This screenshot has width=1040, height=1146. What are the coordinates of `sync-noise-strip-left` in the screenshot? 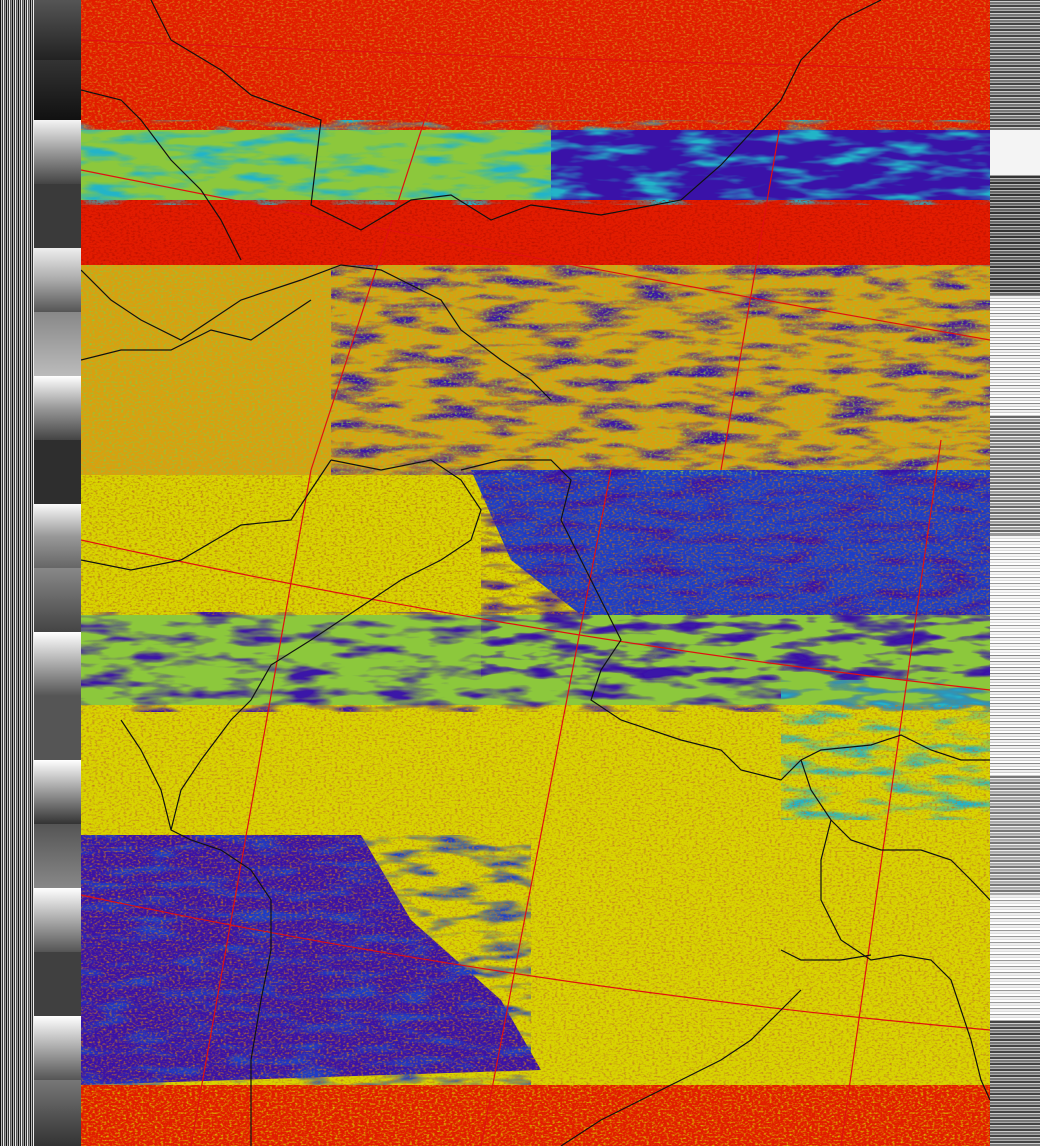 It's located at (17, 573).